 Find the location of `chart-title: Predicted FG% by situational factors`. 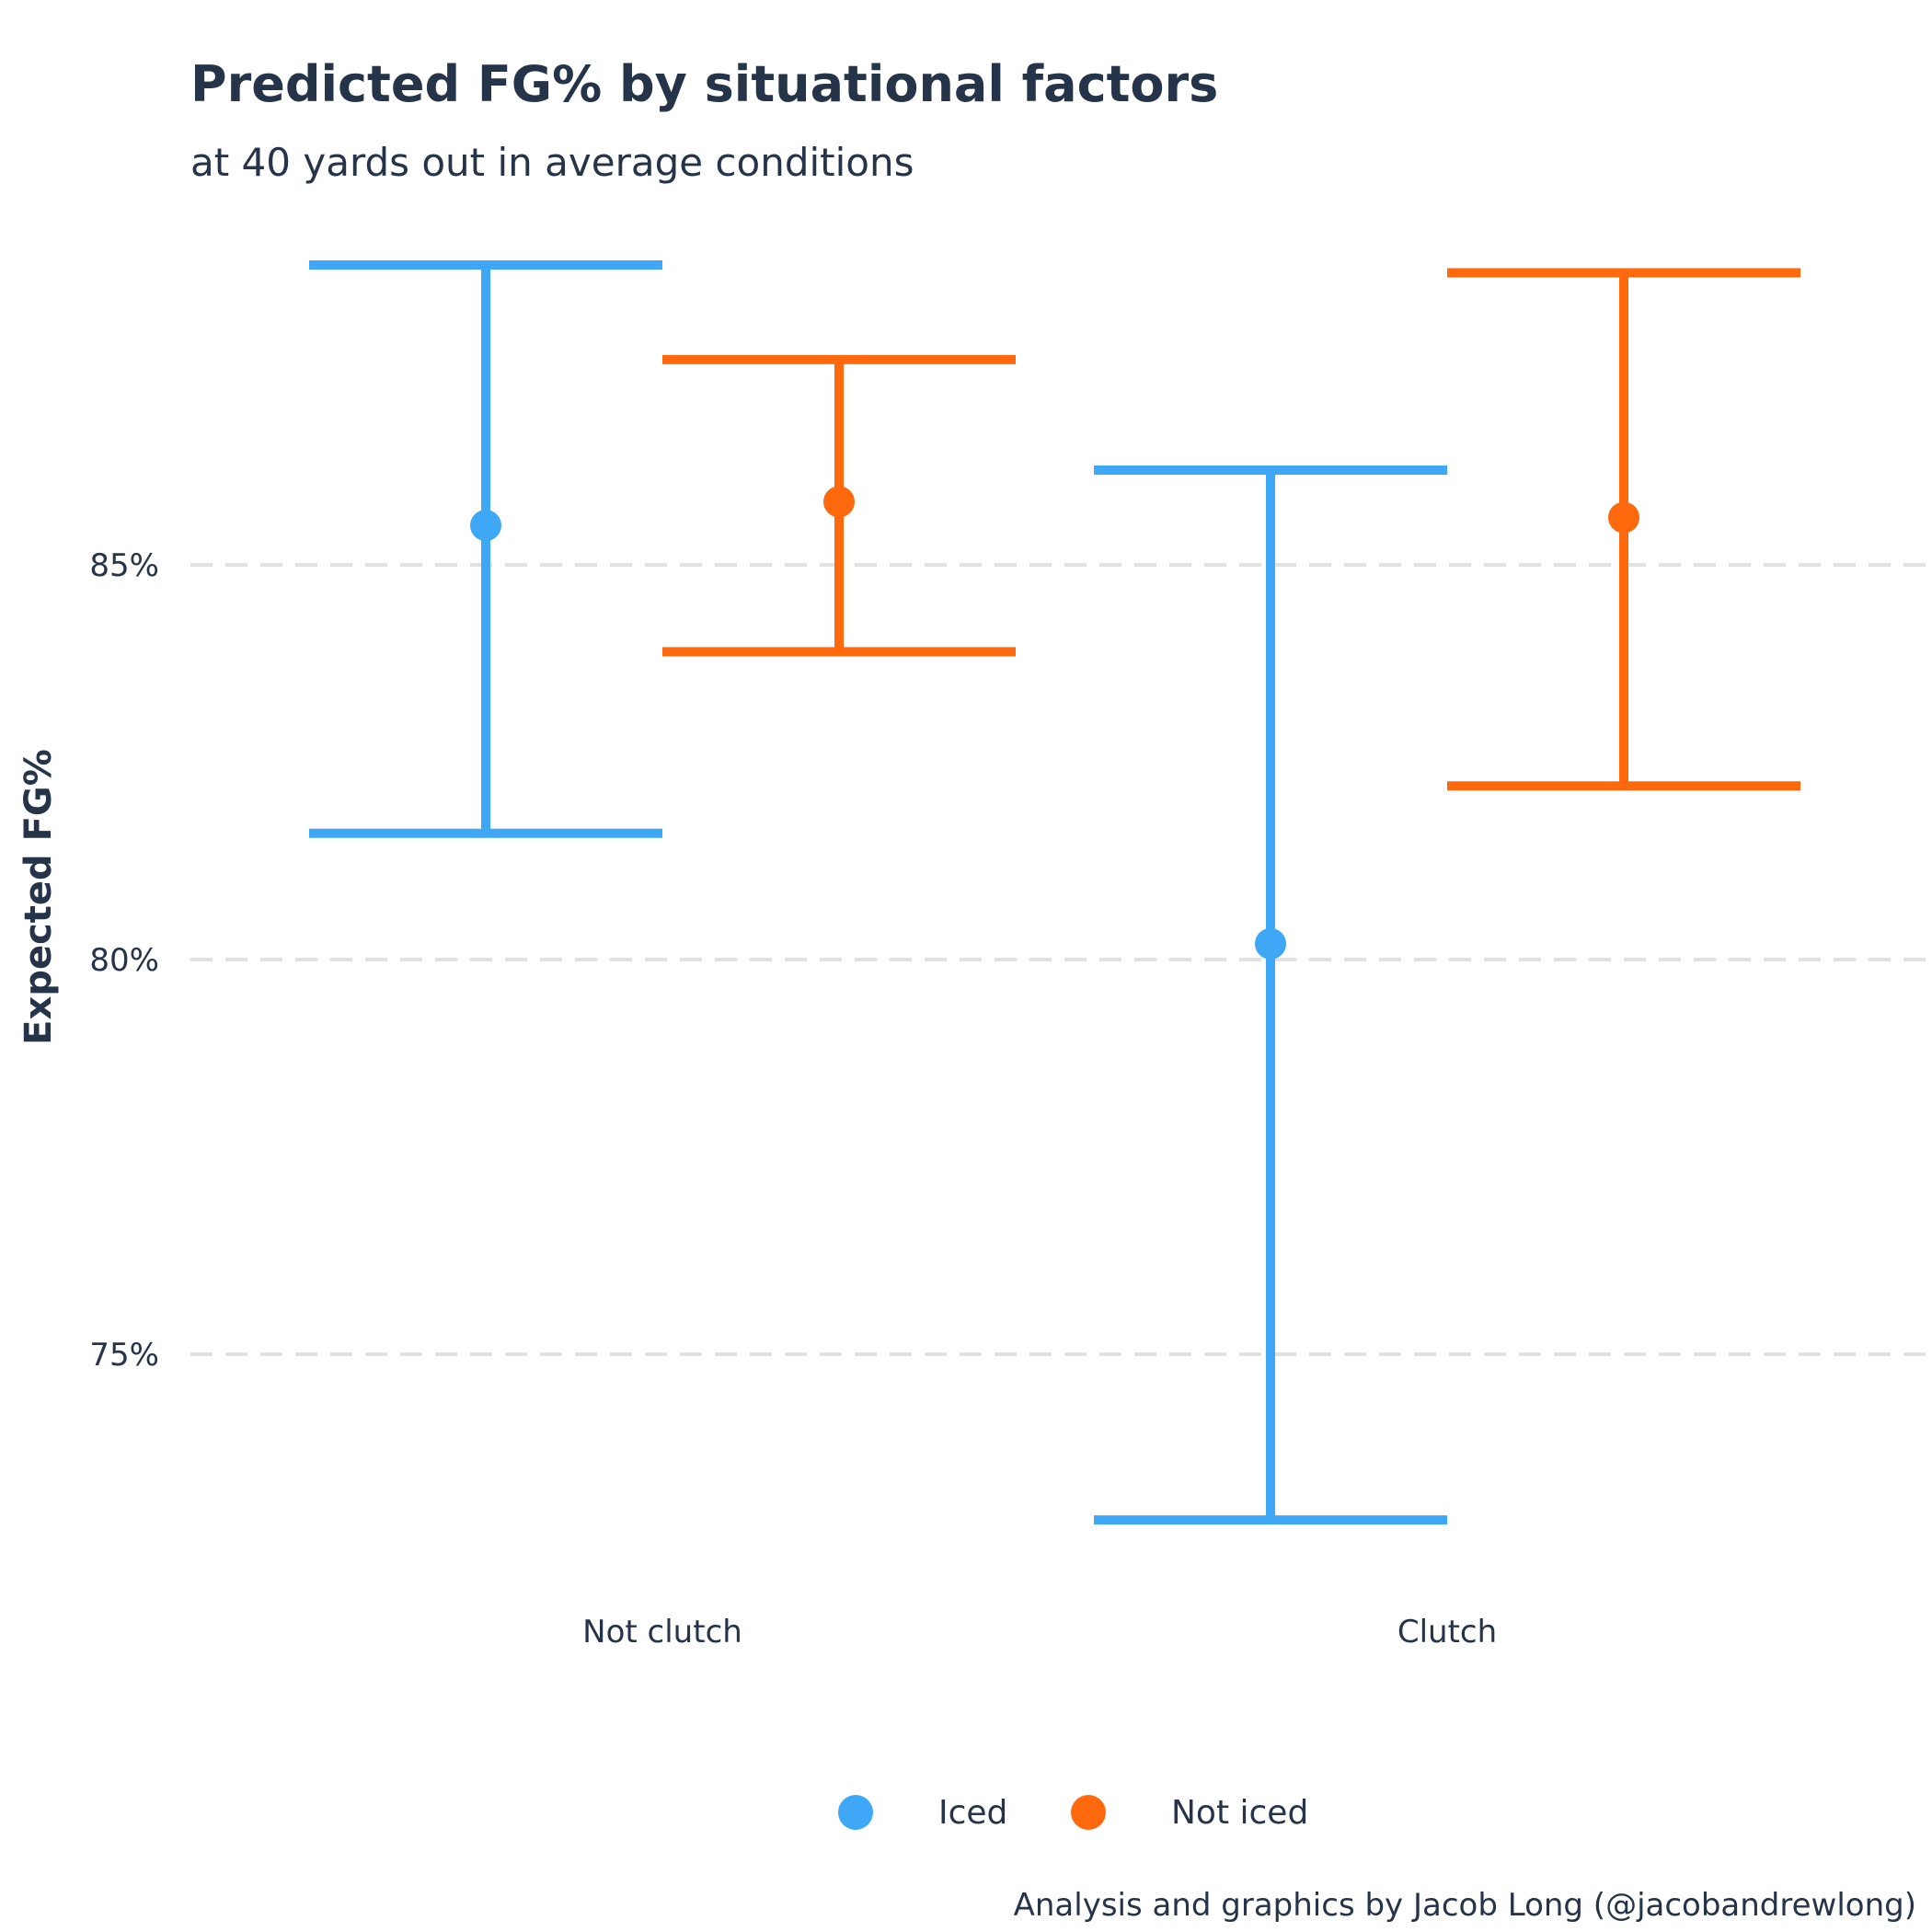

chart-title: Predicted FG% by situational factors is located at coordinates (704, 84).